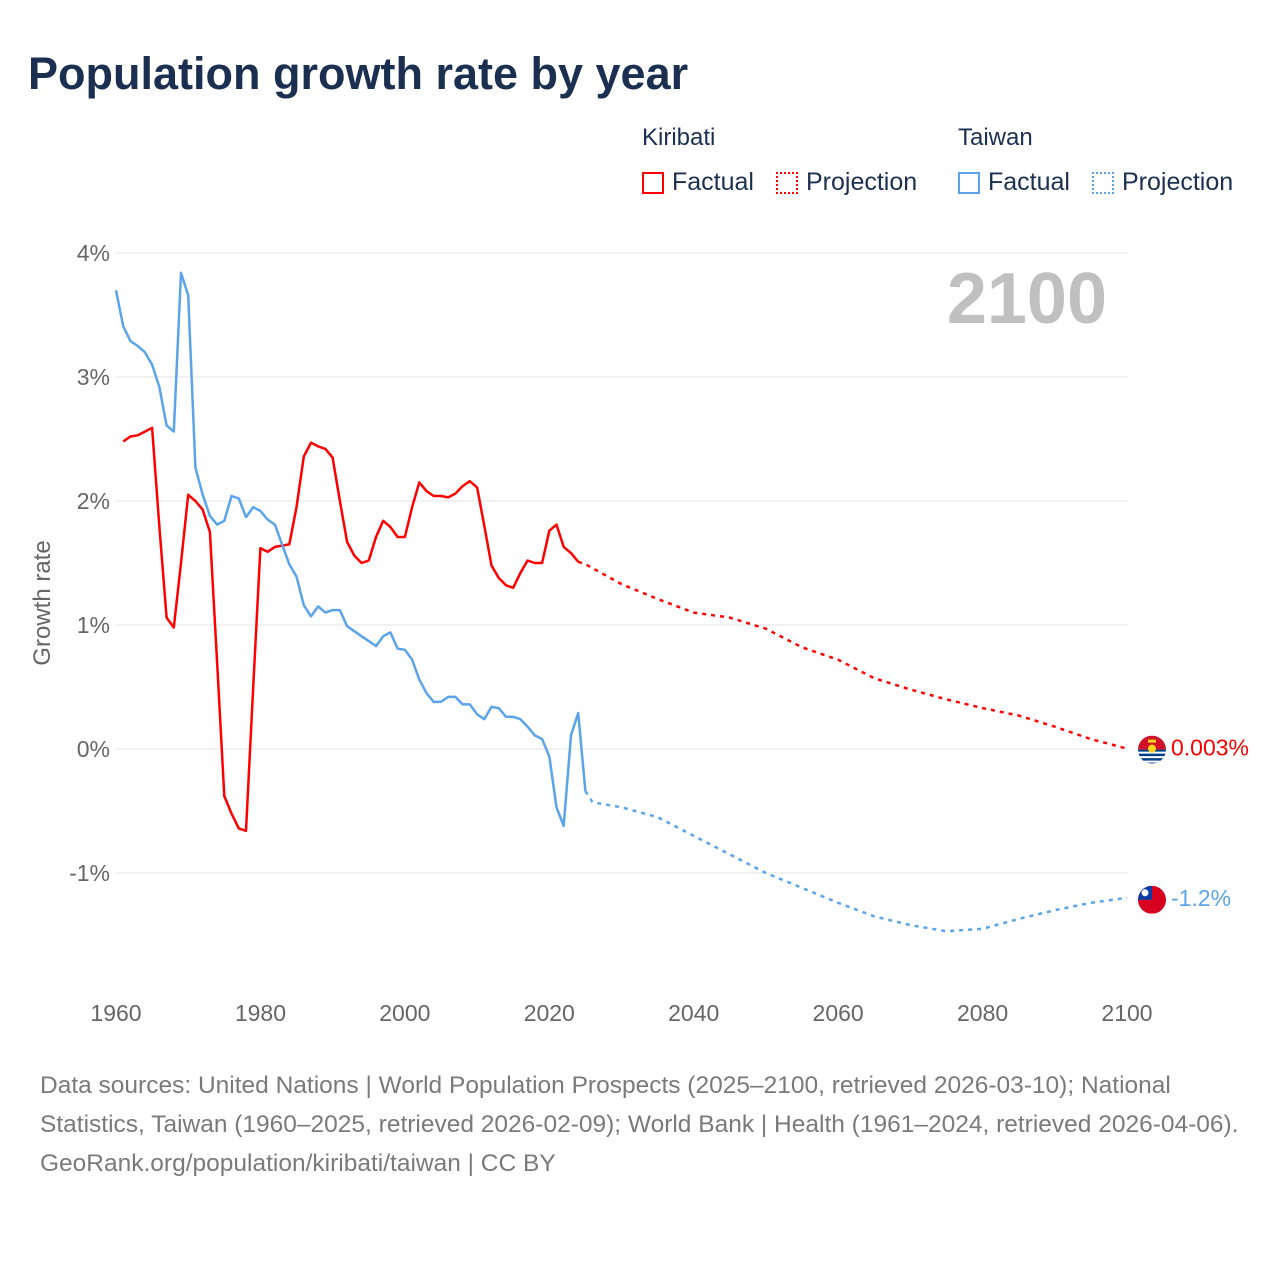 The width and height of the screenshot is (1280, 1280). What do you see at coordinates (1152, 741) in the screenshot?
I see `flag-bird` at bounding box center [1152, 741].